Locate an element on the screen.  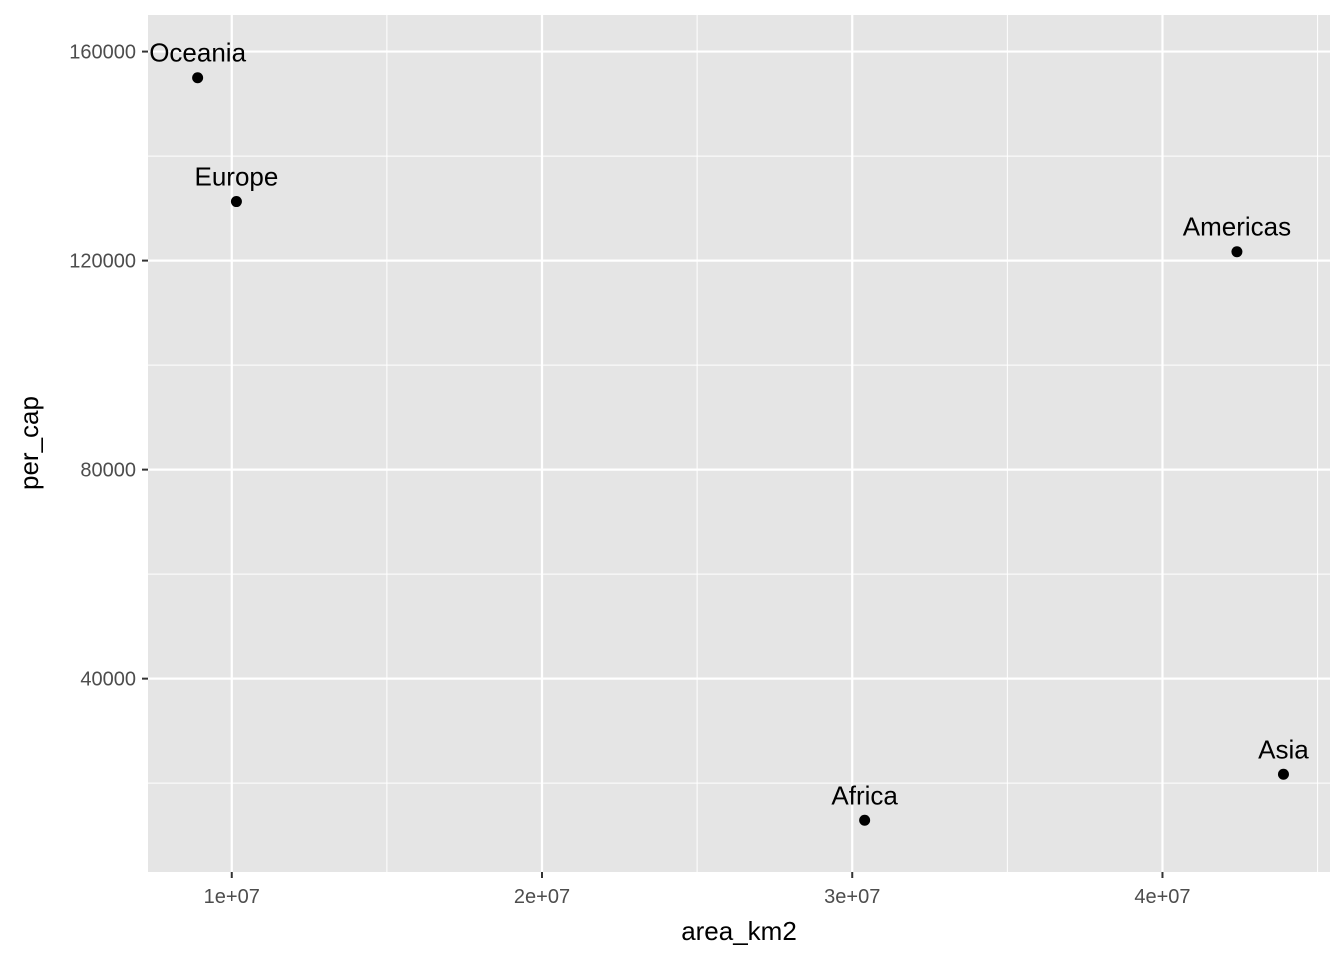
point-label: Africa is located at coordinates (864, 795).